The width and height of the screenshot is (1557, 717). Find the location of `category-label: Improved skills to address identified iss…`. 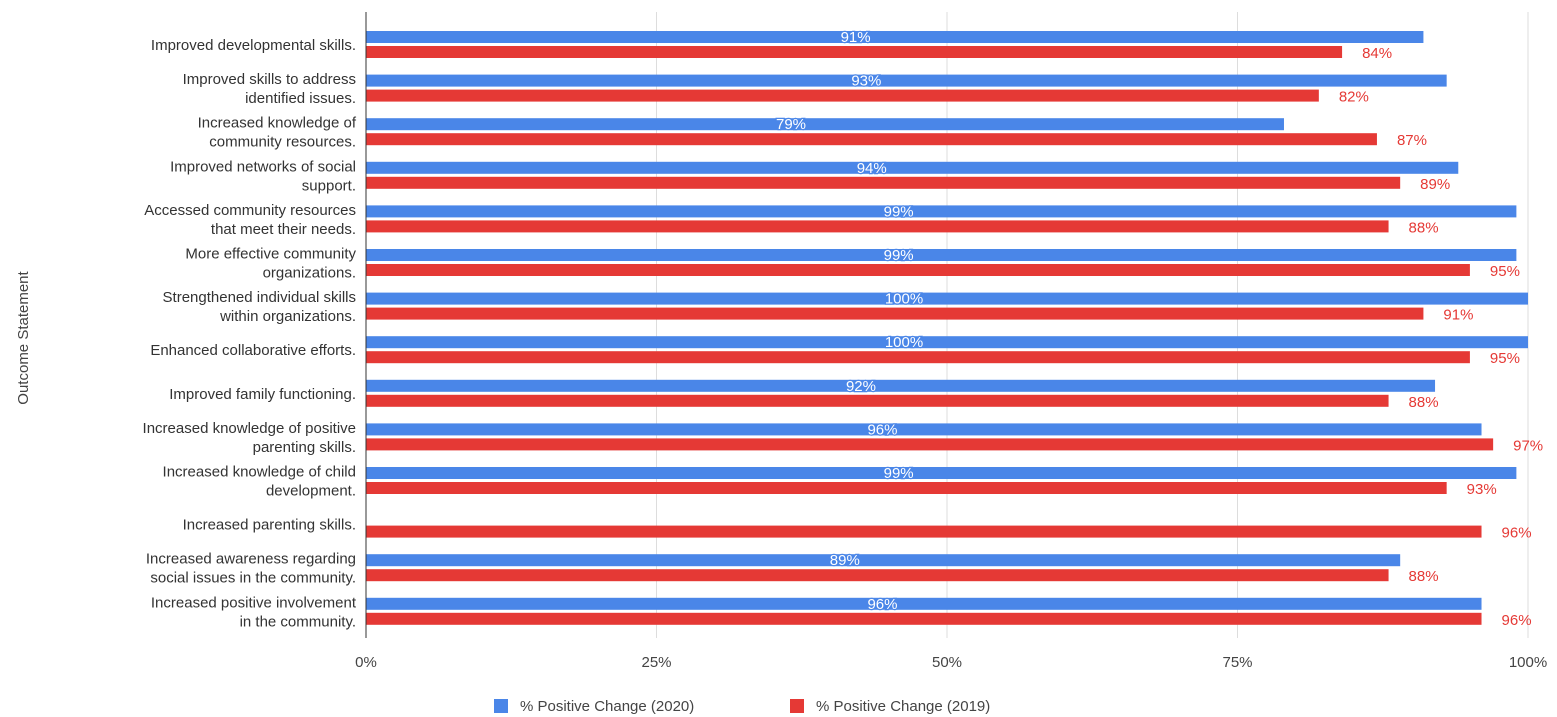

category-label: Improved skills to address identified iss… is located at coordinates (269, 89).